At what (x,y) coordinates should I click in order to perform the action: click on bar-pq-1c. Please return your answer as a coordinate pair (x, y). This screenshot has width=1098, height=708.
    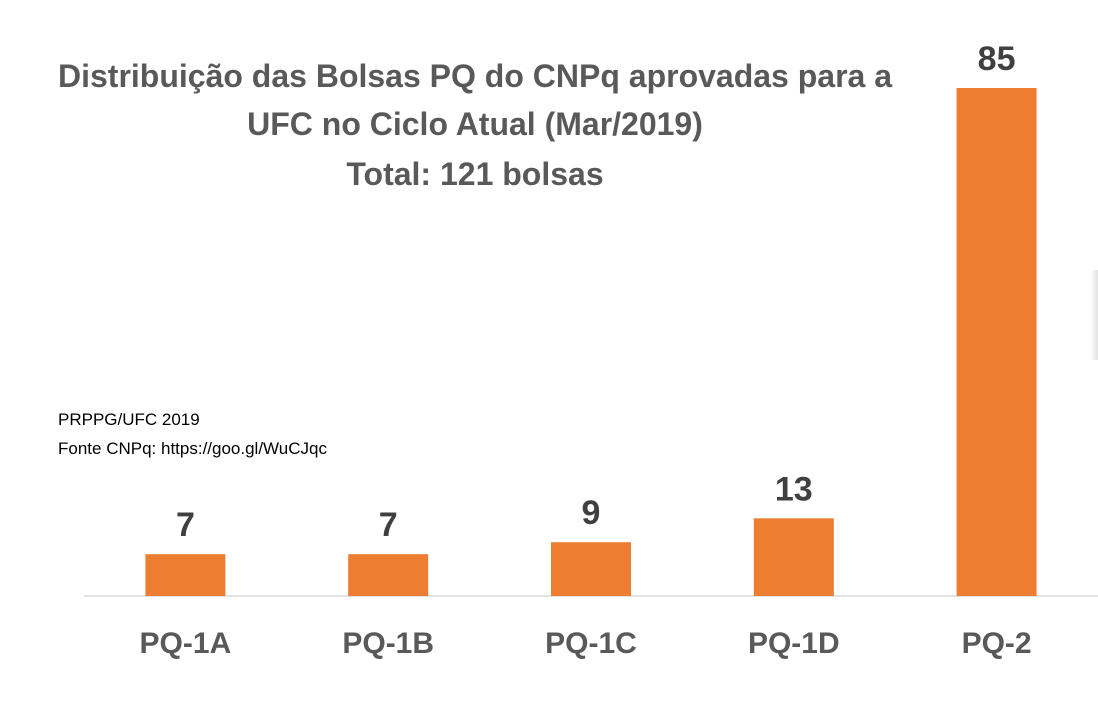
    Looking at the image, I should click on (591, 569).